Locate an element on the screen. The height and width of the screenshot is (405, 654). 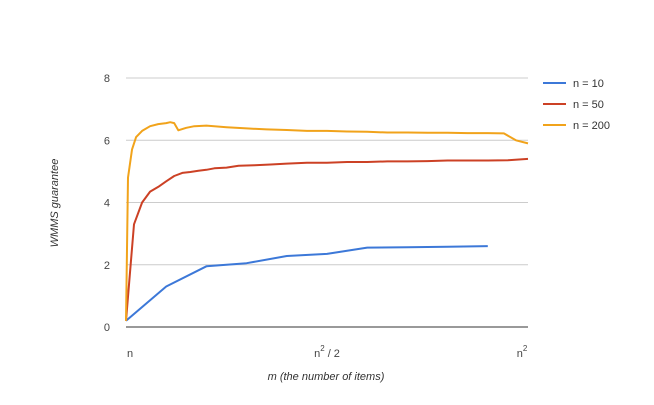
x-tick-label: n2 / 2 is located at coordinates (327, 352).